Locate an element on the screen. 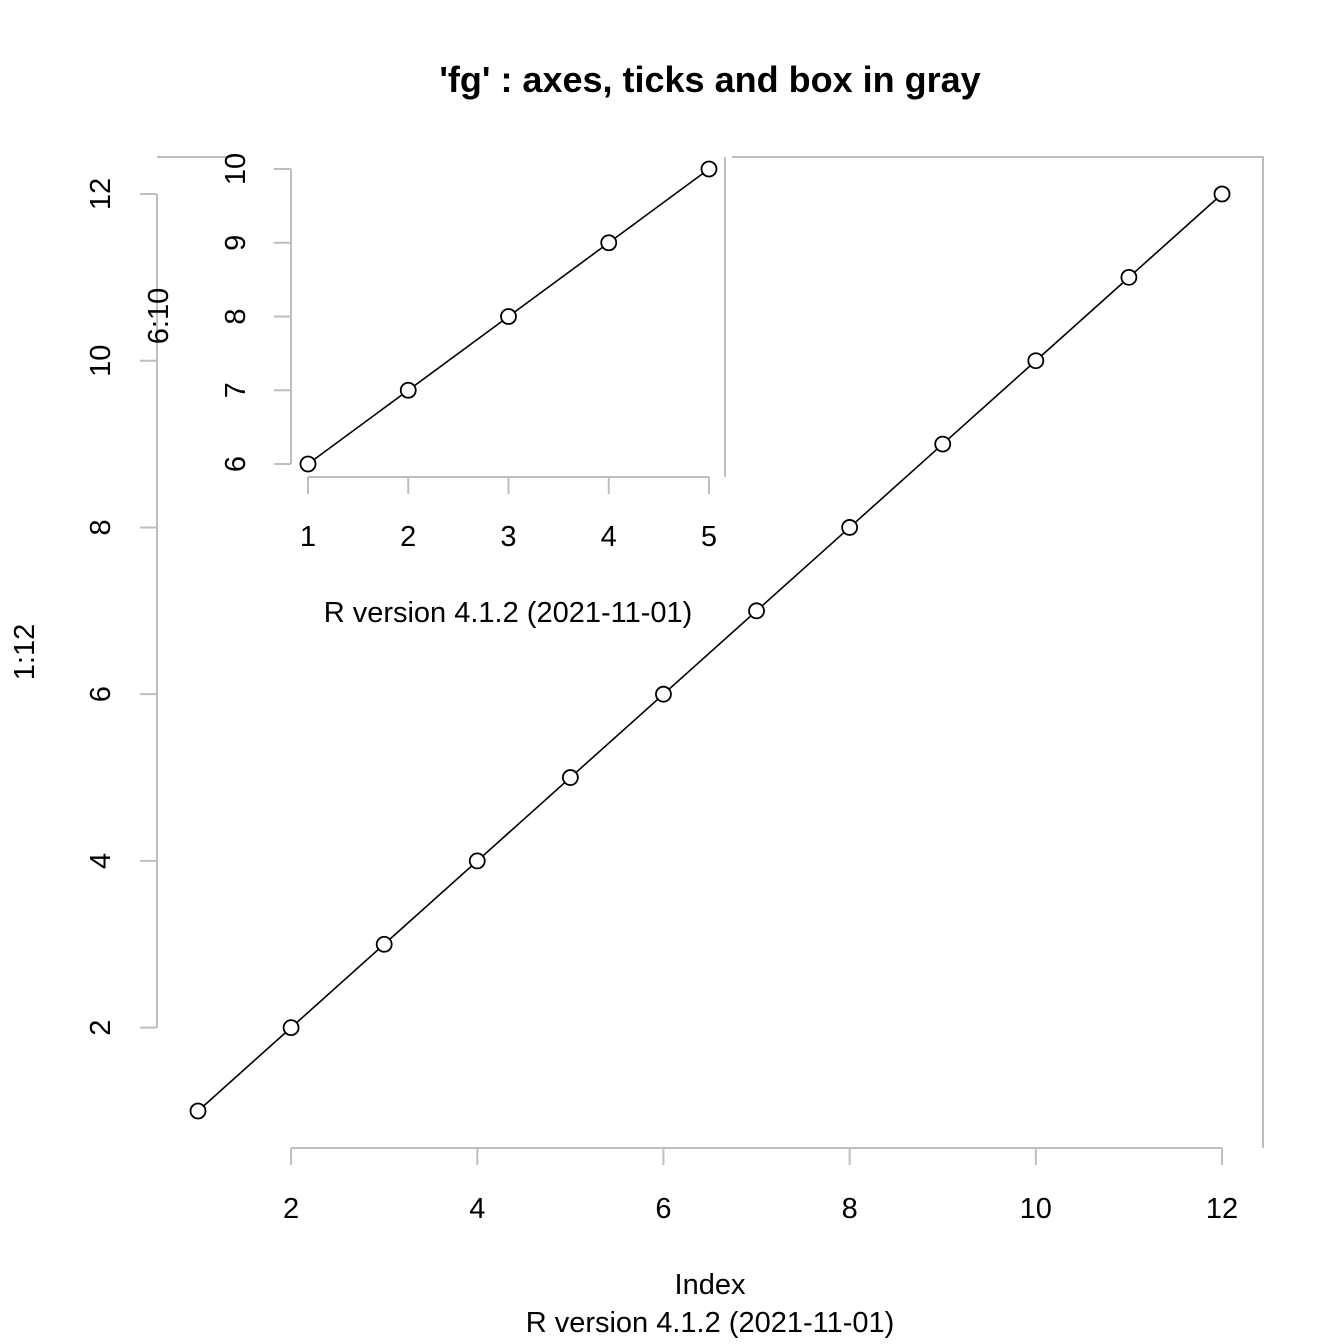  main-subtitle: R version 4.1.2 (2021-11-01) is located at coordinates (710, 1323).